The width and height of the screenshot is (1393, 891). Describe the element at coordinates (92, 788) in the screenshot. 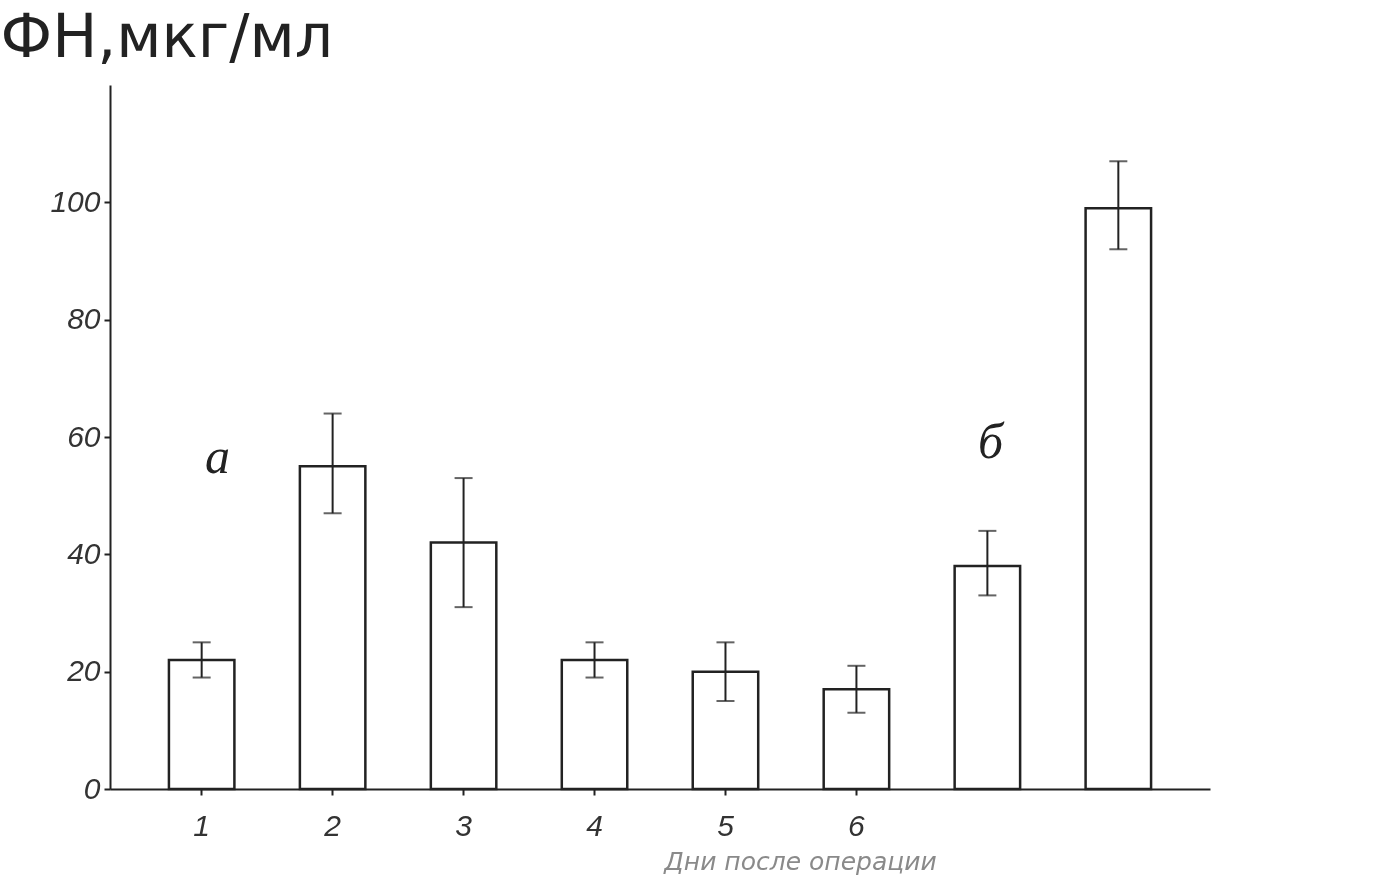

I see `y-tick-label: 0` at that location.